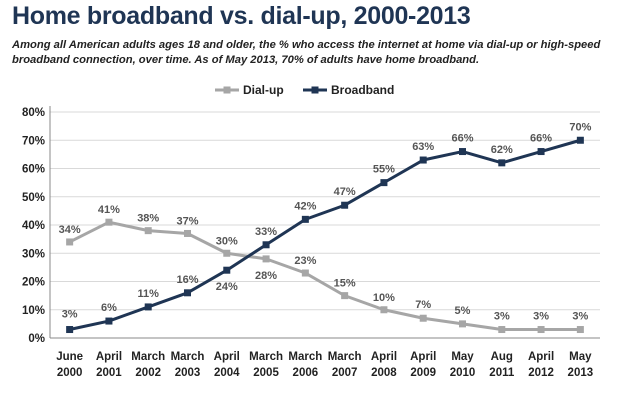 Image resolution: width=620 pixels, height=406 pixels. Describe the element at coordinates (580, 127) in the screenshot. I see `data-label-broadband: 70%` at that location.